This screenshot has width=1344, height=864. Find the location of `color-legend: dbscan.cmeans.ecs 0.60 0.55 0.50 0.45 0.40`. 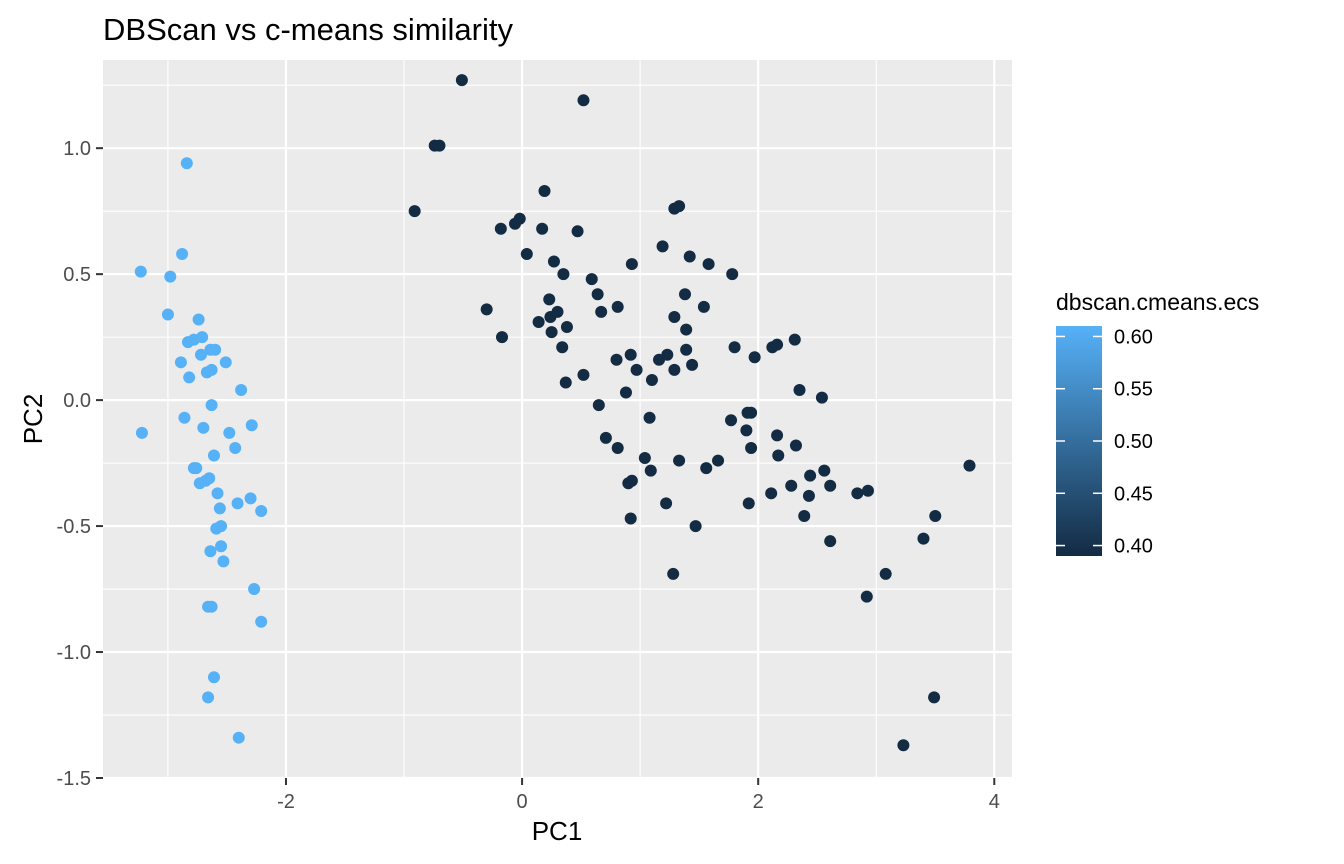

color-legend: dbscan.cmeans.ecs 0.60 0.55 0.50 0.45 0.40 is located at coordinates (1157, 423).